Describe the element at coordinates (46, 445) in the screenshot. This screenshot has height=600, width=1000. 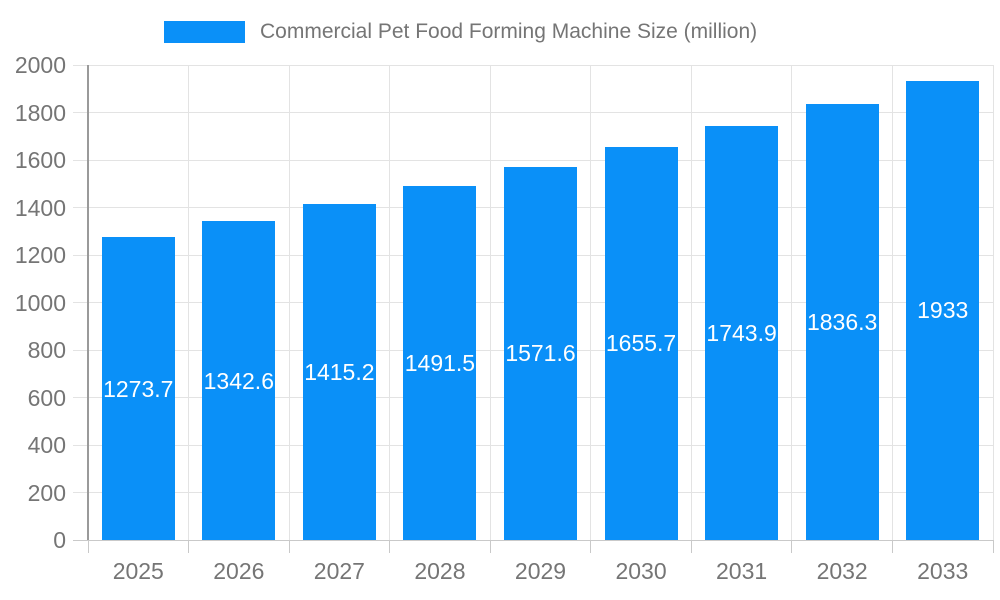
I see `y-axis-tick-label: 400` at that location.